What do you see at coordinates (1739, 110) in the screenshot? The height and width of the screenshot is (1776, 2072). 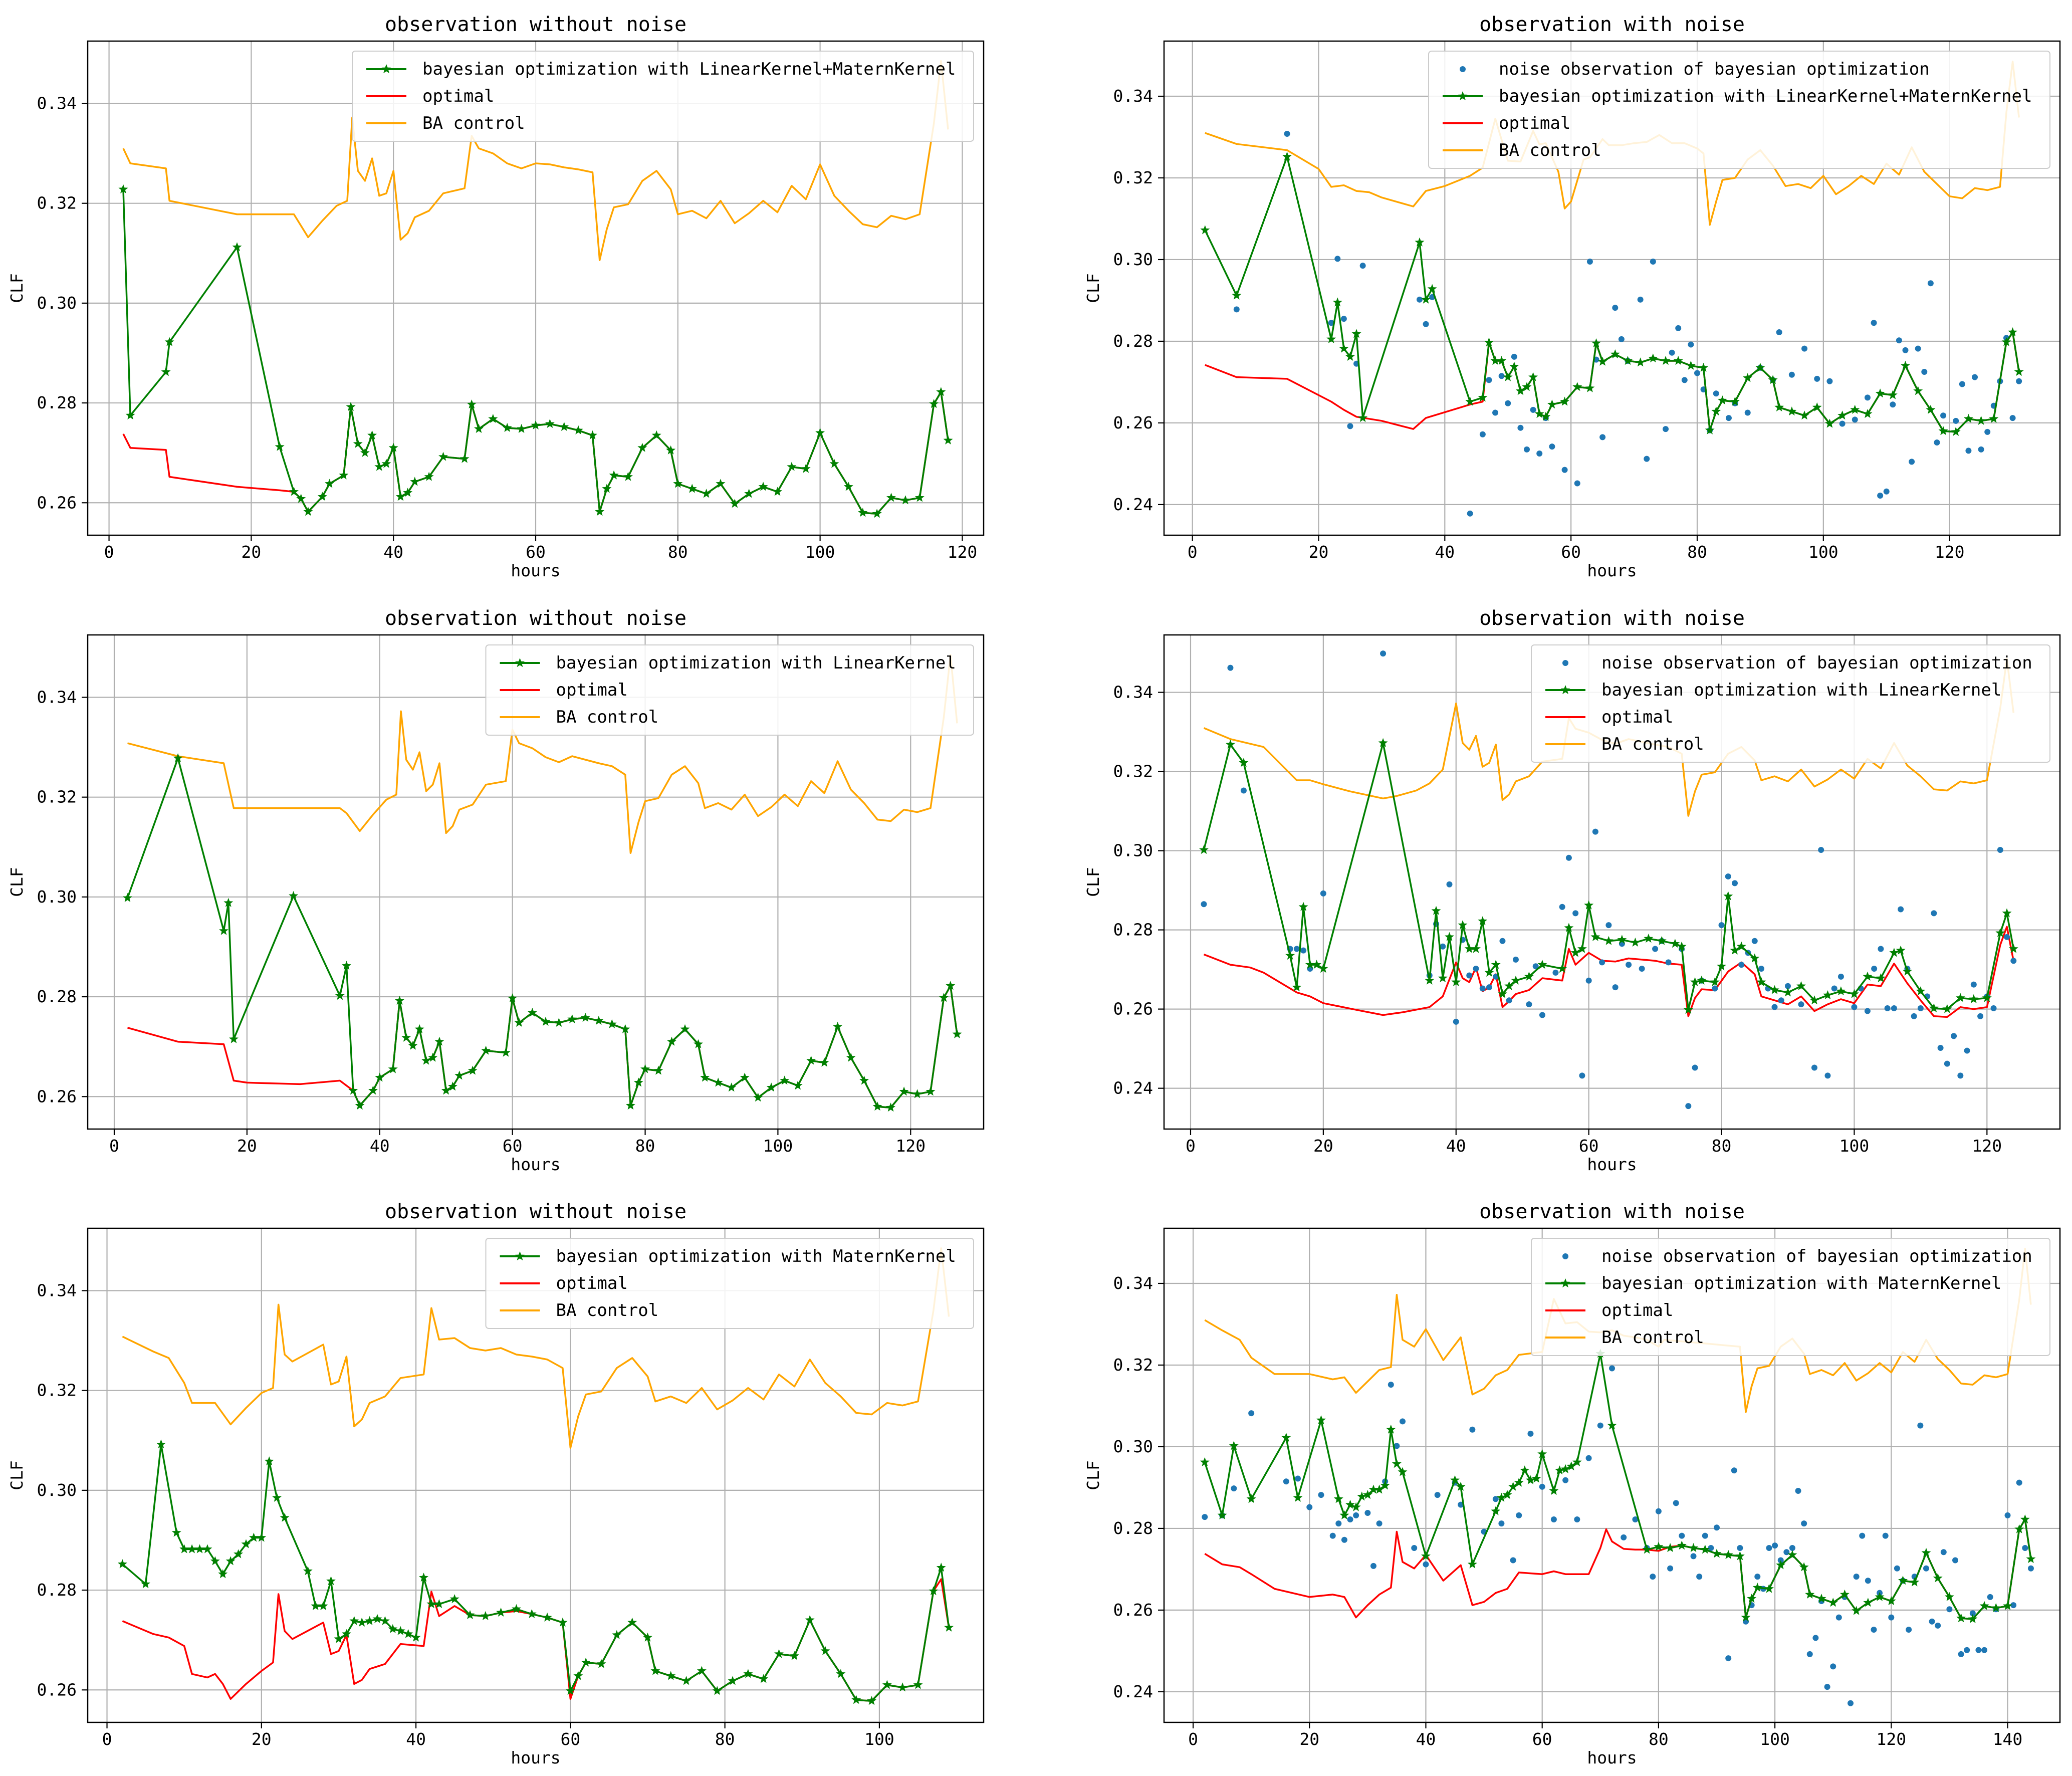 I see `legend-frame` at bounding box center [1739, 110].